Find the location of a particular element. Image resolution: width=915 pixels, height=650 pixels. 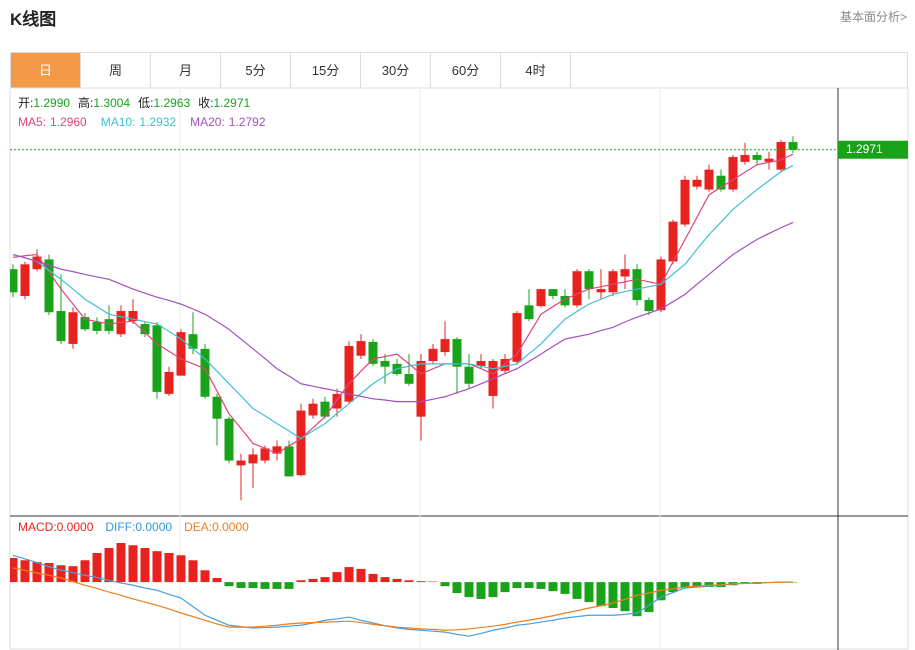

info-value: 1.2971 is located at coordinates (231, 103).